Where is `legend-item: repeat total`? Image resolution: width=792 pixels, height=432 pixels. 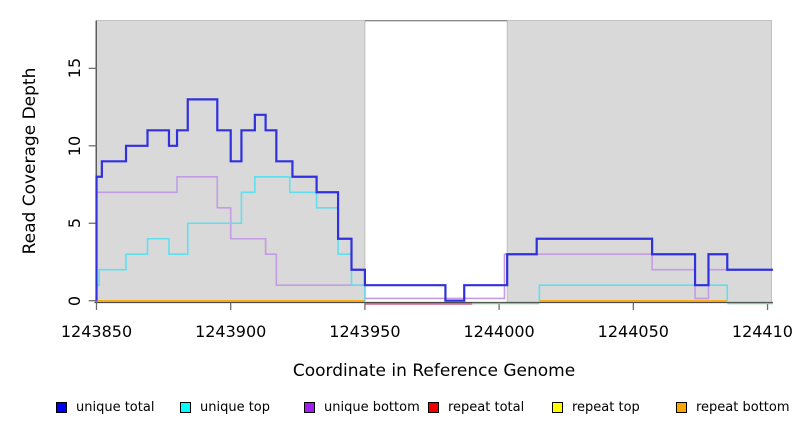
legend-item: repeat total is located at coordinates (476, 407).